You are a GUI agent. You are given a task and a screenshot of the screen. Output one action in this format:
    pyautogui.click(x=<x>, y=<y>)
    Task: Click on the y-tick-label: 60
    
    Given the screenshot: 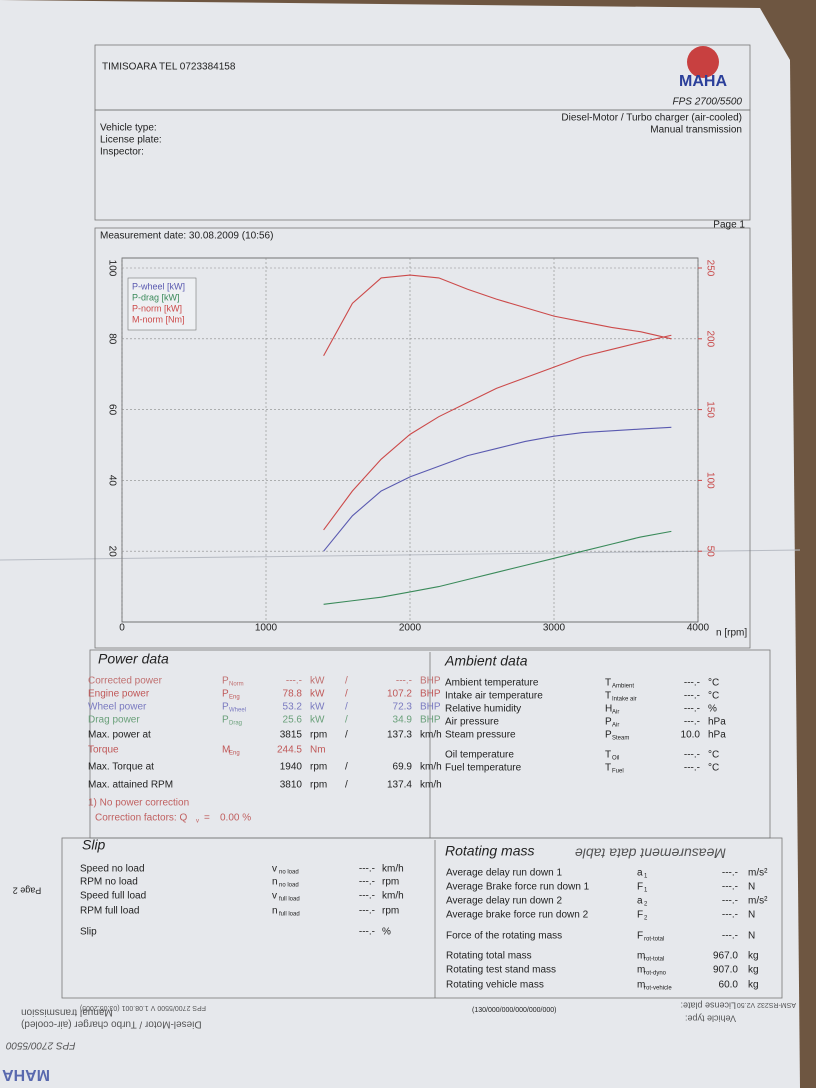 What is the action you would take?
    pyautogui.click(x=111, y=410)
    